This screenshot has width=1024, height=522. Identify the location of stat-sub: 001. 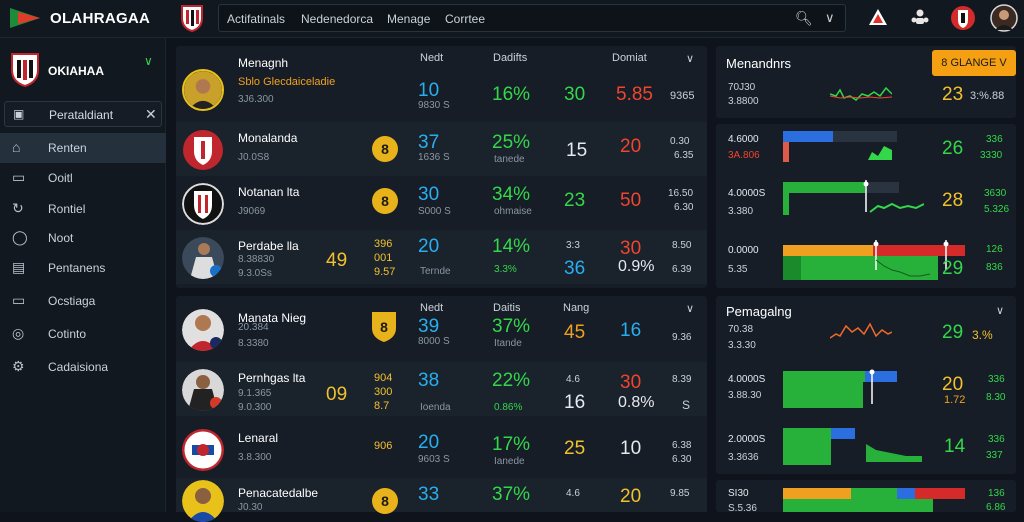
(383, 258).